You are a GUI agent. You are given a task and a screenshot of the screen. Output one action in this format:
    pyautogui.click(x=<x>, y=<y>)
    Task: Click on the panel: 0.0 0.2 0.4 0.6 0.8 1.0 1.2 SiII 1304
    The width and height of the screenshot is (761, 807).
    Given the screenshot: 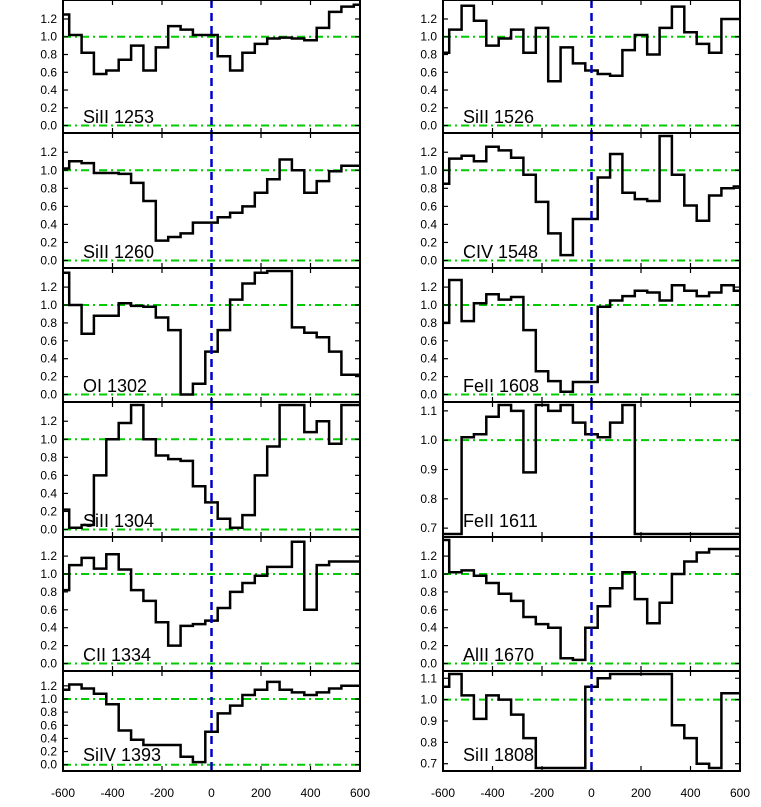 What is the action you would take?
    pyautogui.click(x=200, y=469)
    